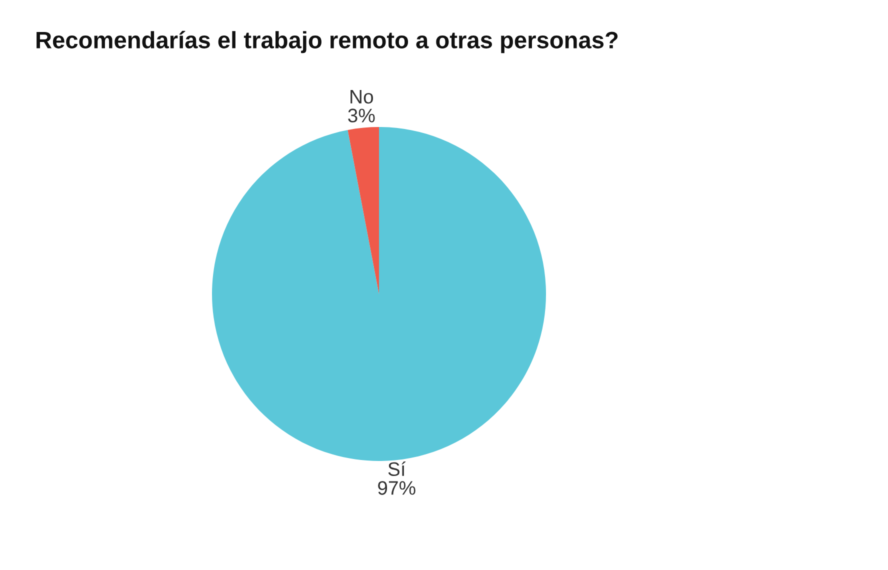 The height and width of the screenshot is (570, 888). I want to click on slice-label: No, so click(362, 97).